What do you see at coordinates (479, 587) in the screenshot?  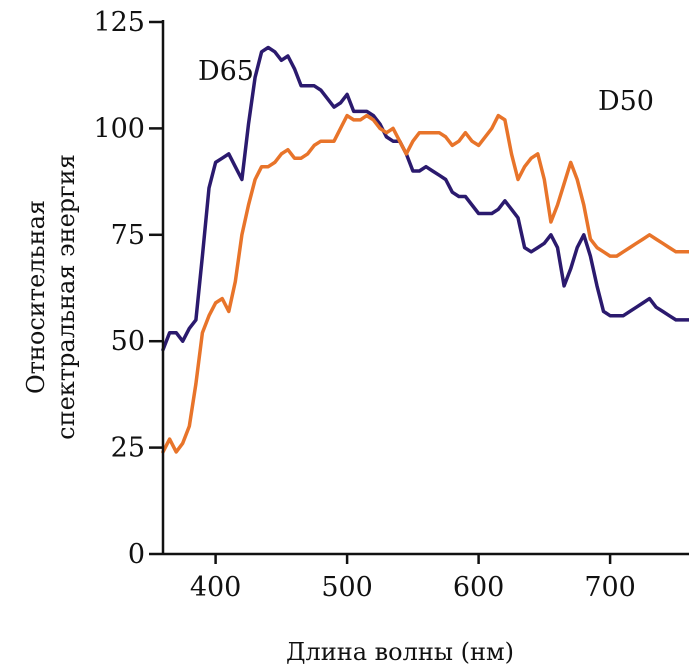 I see `x-tick-label: 600` at bounding box center [479, 587].